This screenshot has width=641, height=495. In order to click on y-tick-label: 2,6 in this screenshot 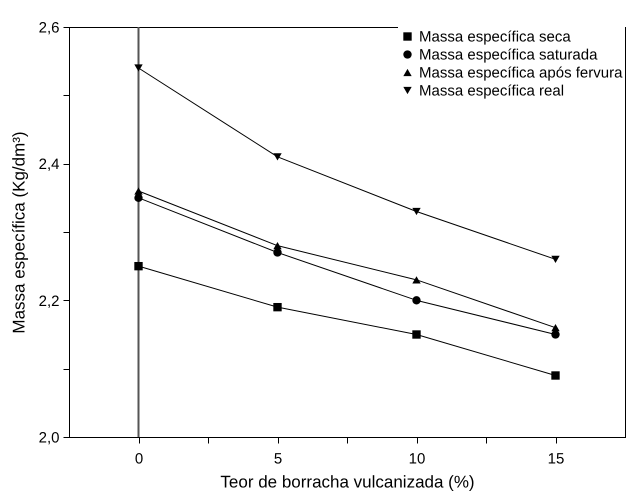, I will do `click(49, 28)`.